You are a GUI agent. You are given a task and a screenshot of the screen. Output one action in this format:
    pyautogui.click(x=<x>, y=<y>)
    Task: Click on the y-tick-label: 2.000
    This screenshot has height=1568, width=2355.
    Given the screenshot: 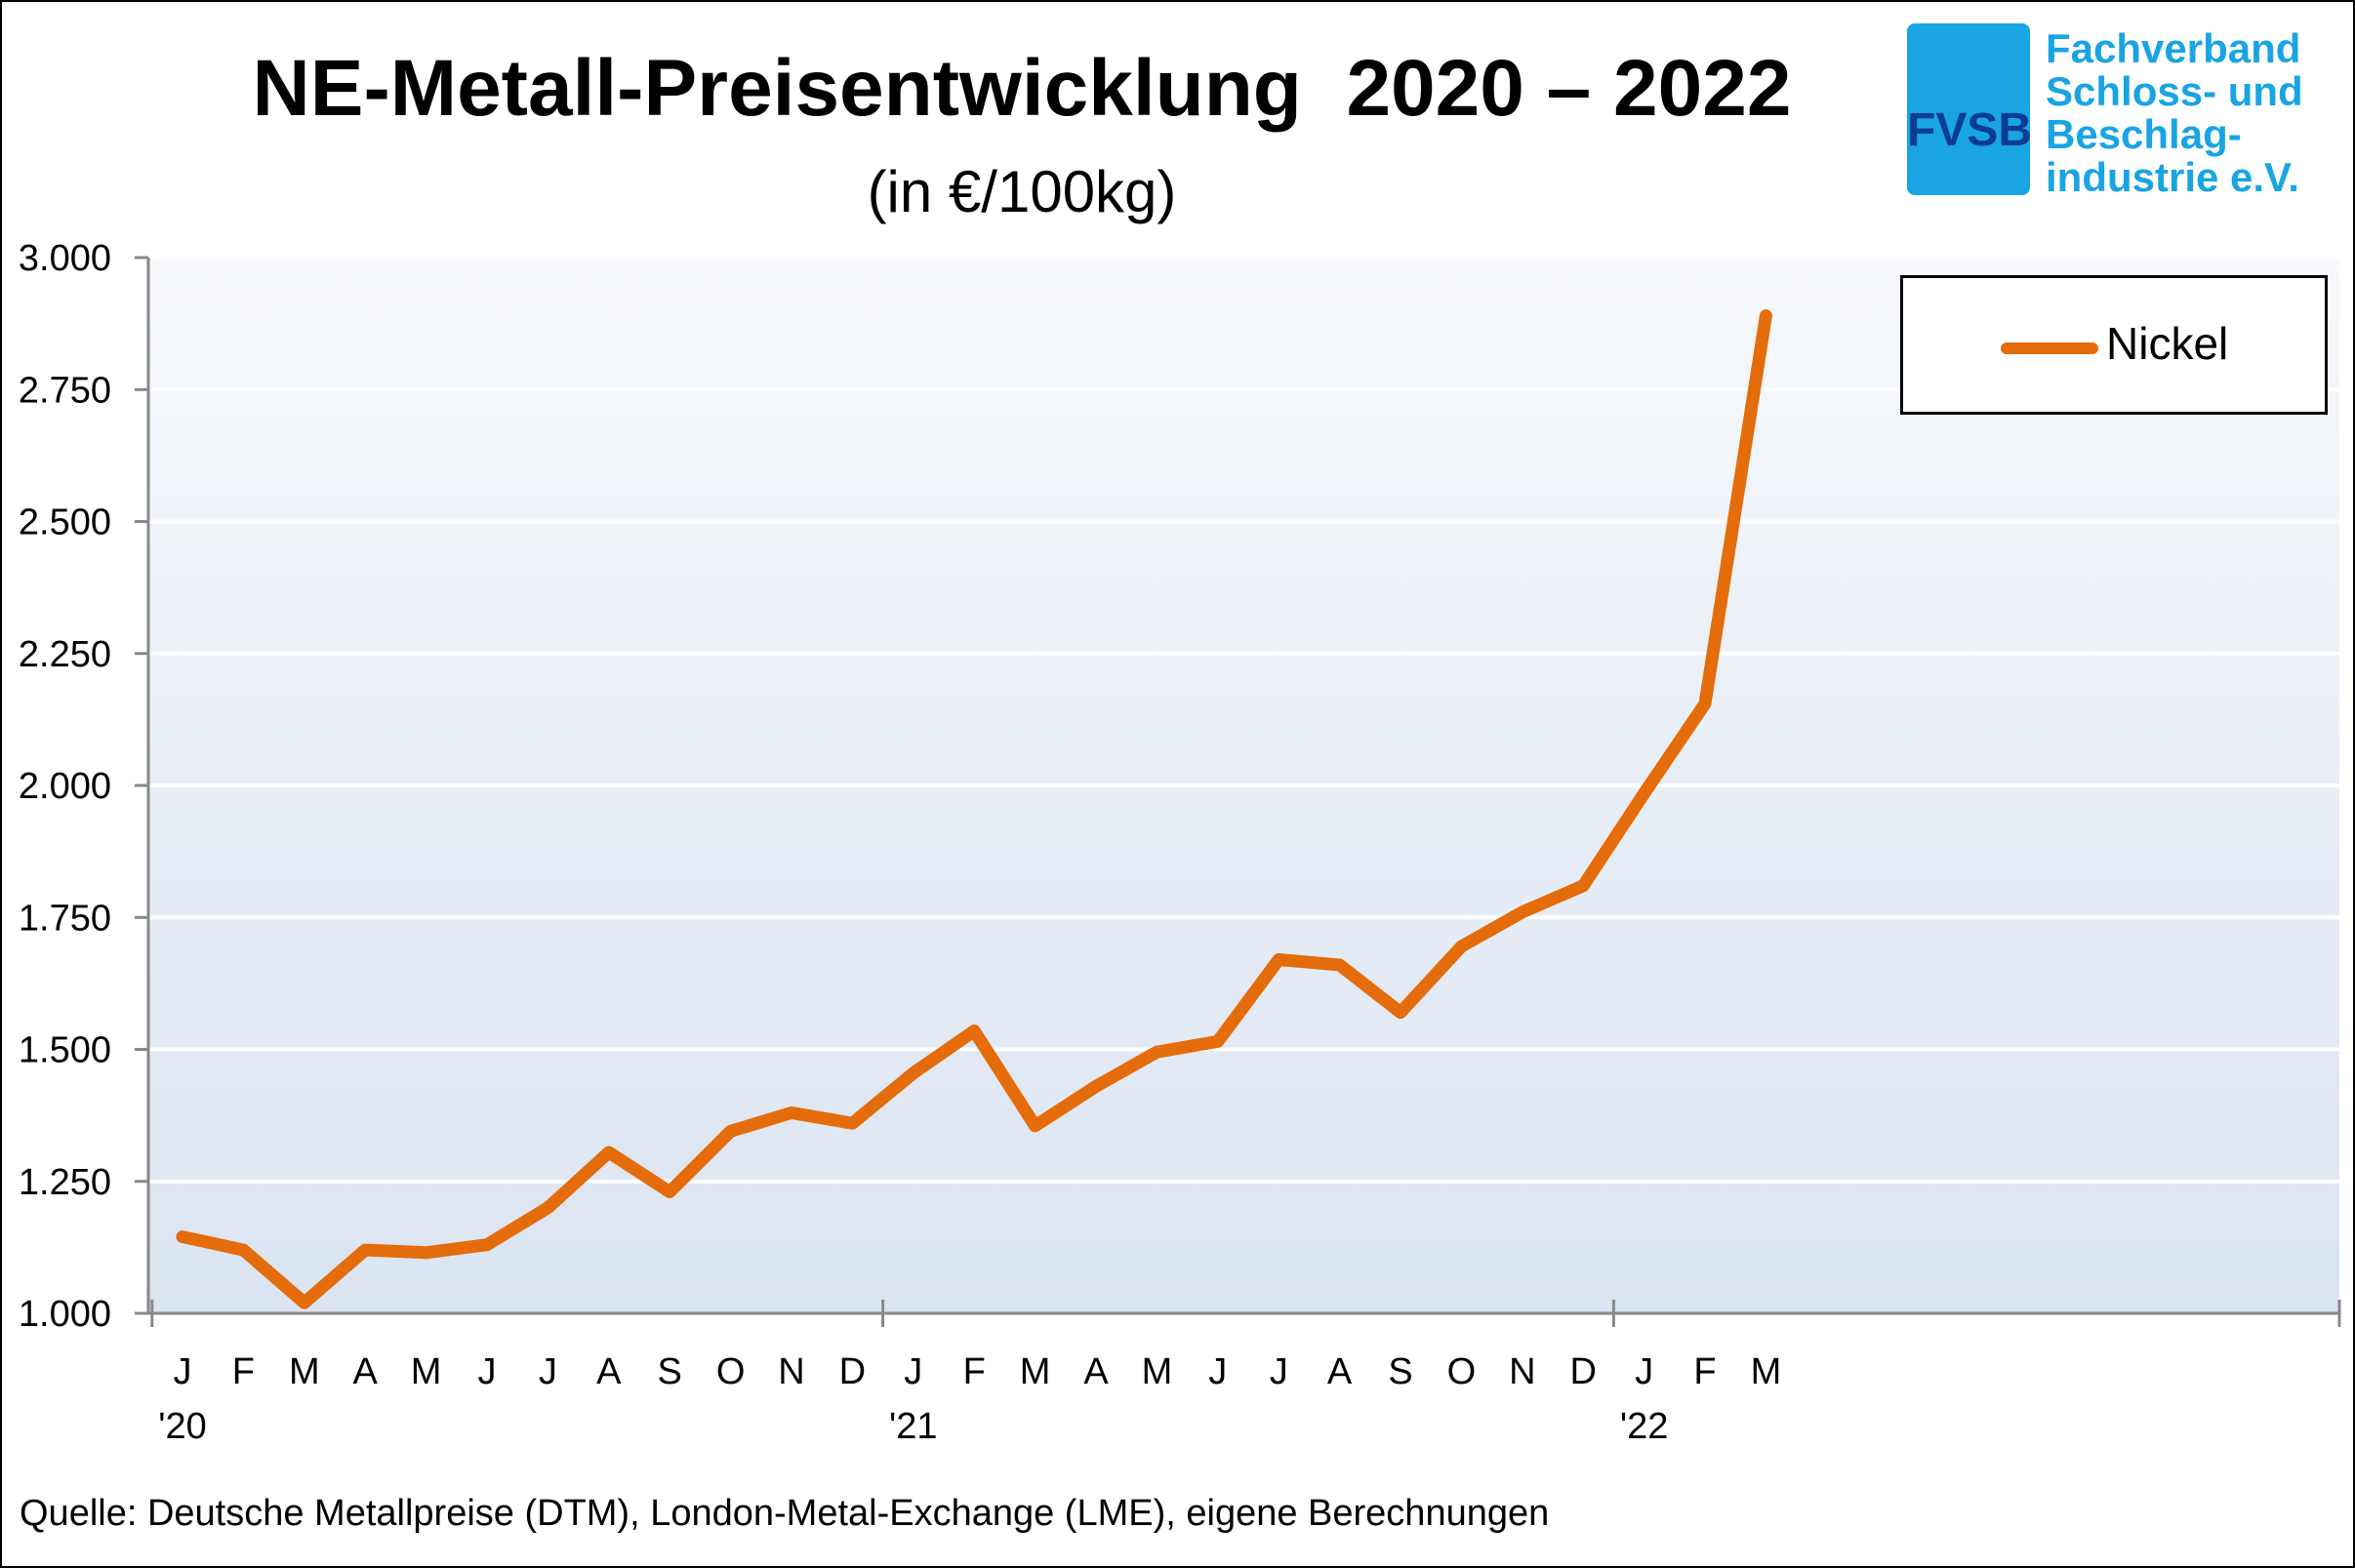 What is the action you would take?
    pyautogui.click(x=65, y=786)
    